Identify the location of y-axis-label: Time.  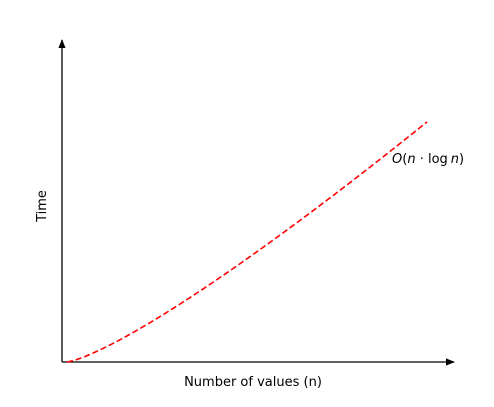
(42, 206).